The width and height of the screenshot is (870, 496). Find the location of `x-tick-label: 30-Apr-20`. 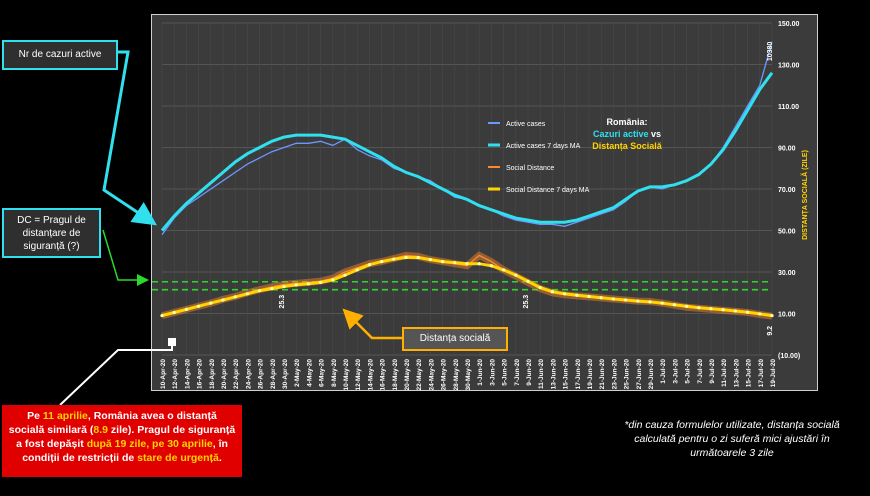

x-tick-label: 30-Apr-20 is located at coordinates (285, 374).